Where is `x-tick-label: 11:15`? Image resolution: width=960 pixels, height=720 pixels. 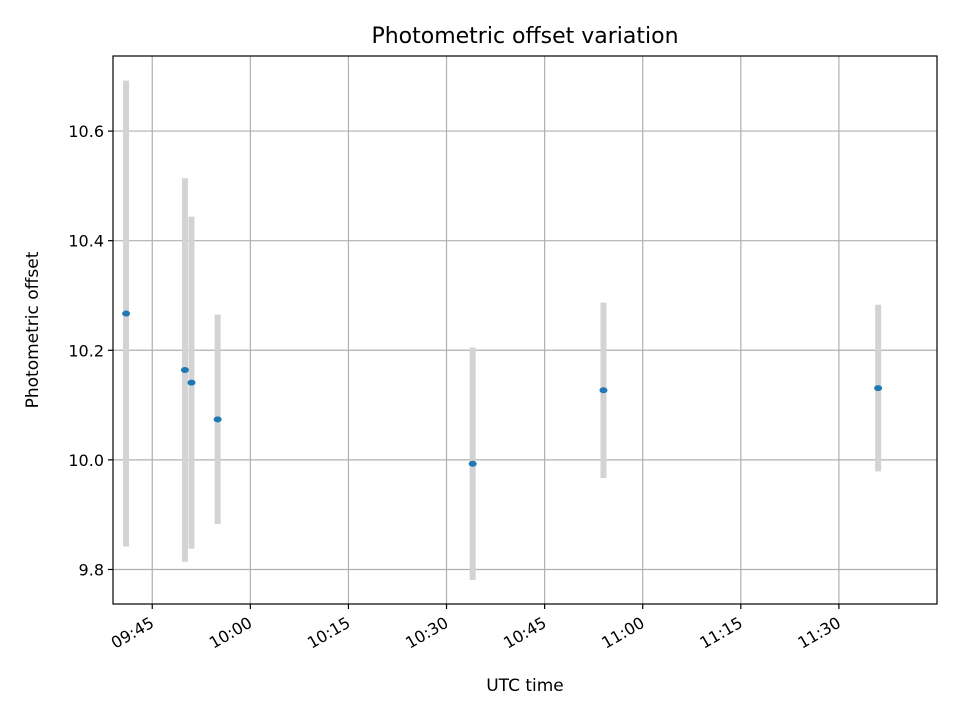
x-tick-label: 11:15 is located at coordinates (720, 633).